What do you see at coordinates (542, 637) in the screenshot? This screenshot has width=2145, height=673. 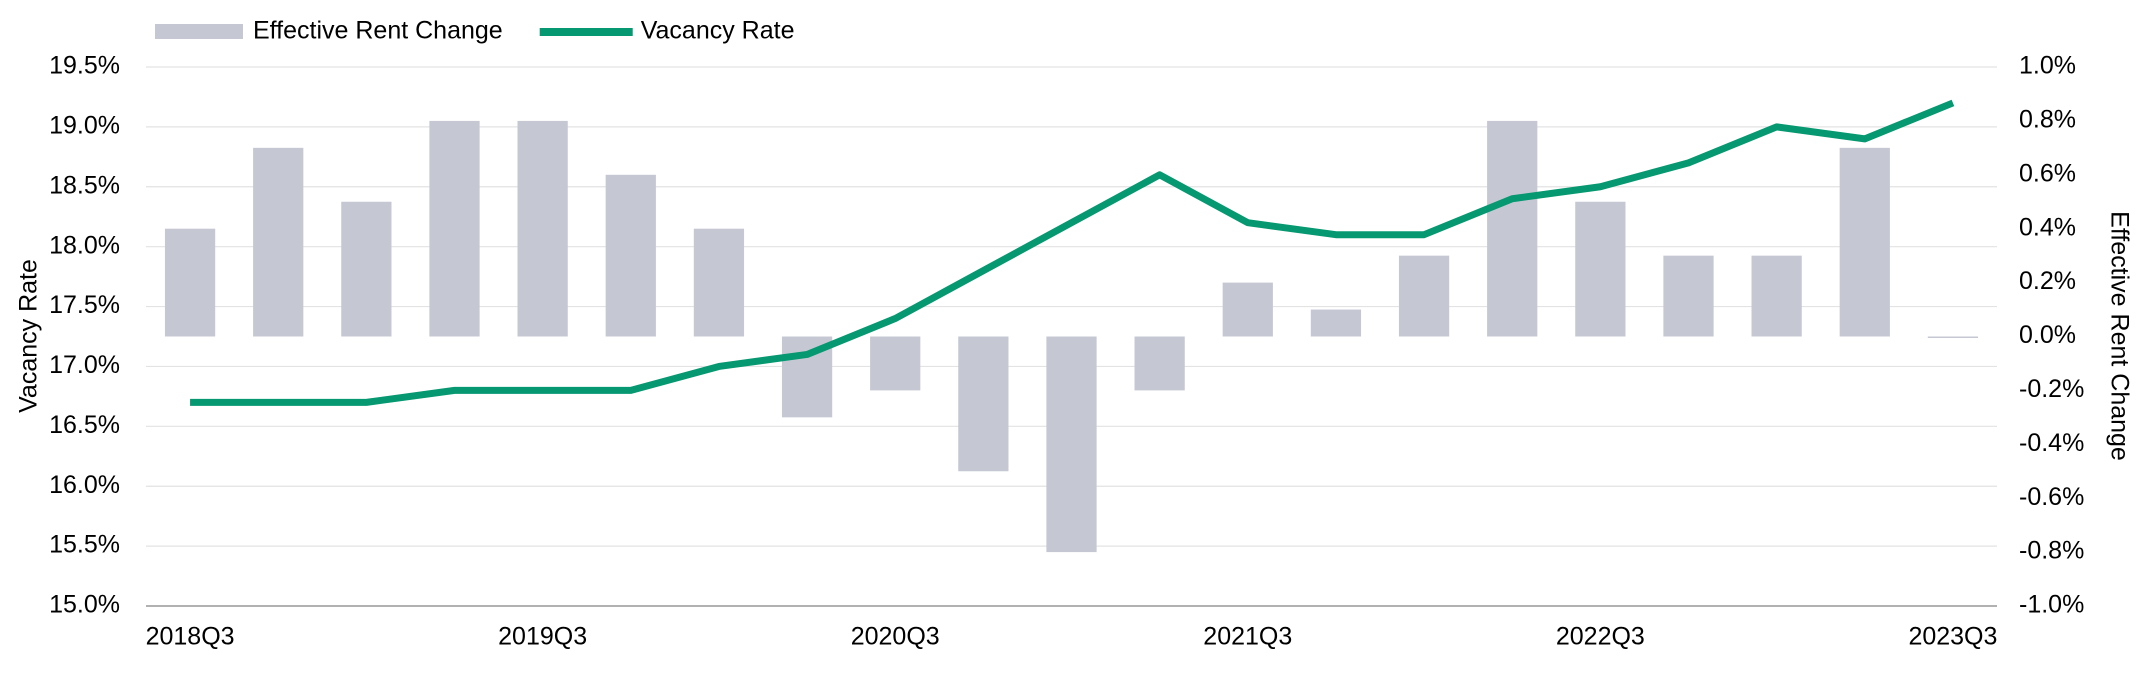 I see `x-tick-label: 2019Q3` at bounding box center [542, 637].